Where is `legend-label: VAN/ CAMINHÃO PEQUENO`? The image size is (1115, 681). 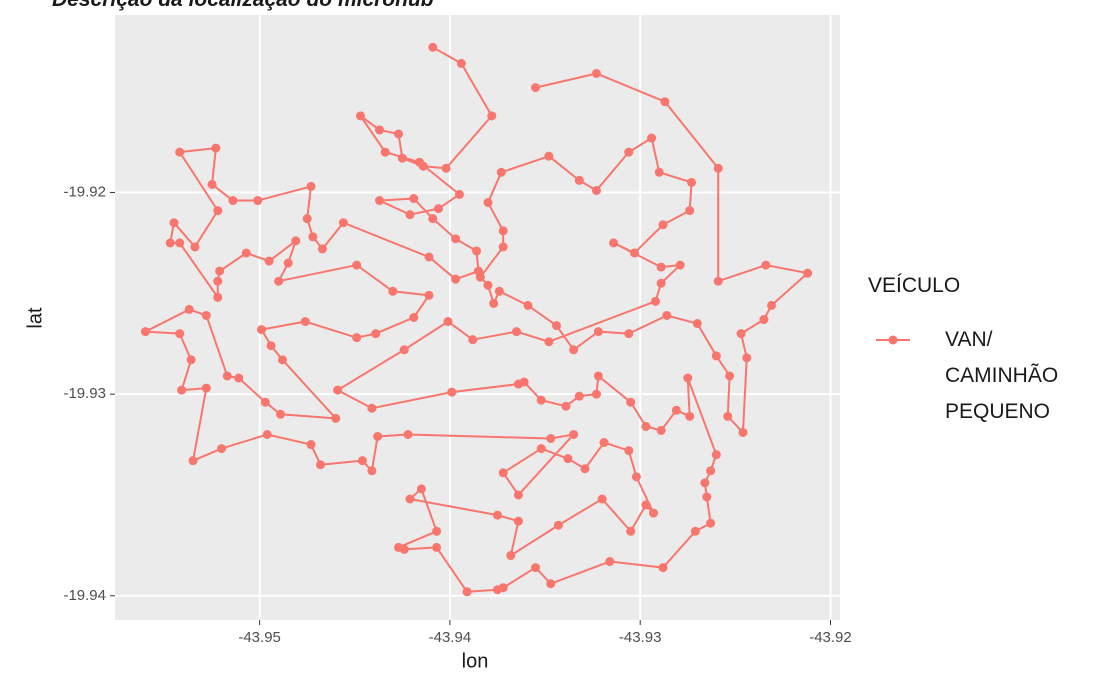 legend-label: VAN/ CAMINHÃO PEQUENO is located at coordinates (1002, 375).